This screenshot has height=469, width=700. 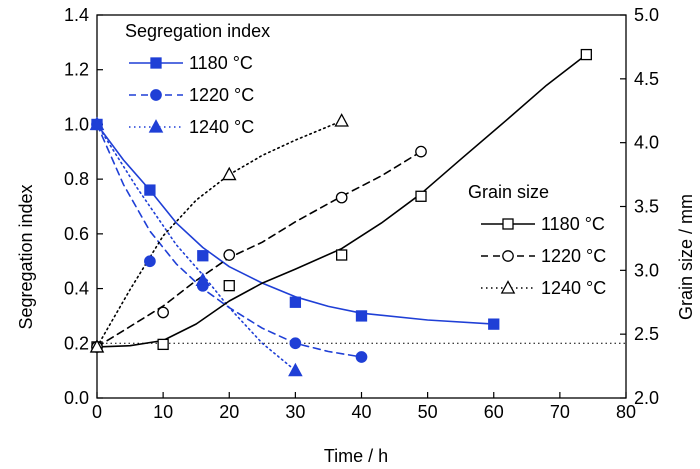 I want to click on y-left-tick-label: 0.8, so click(x=76, y=179).